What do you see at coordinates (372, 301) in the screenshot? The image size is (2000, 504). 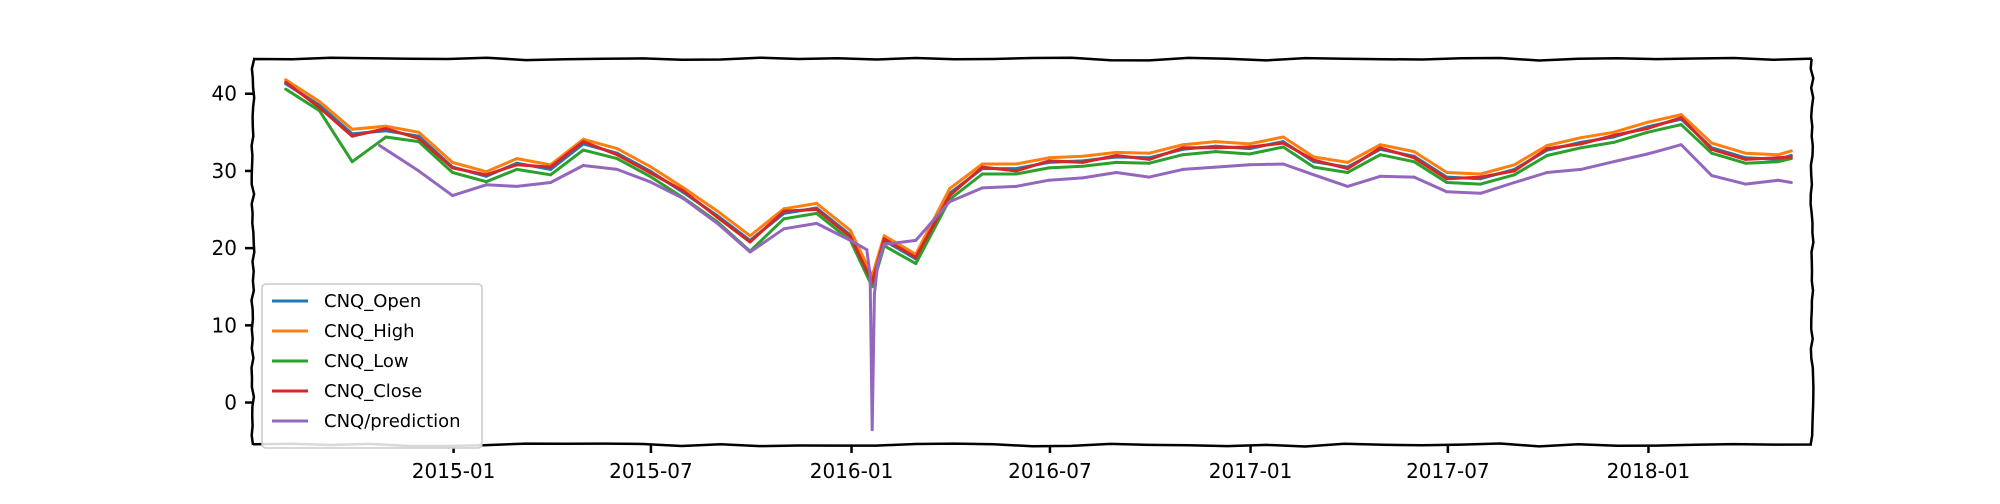 I see `legend-label: CNQ_Open` at bounding box center [372, 301].